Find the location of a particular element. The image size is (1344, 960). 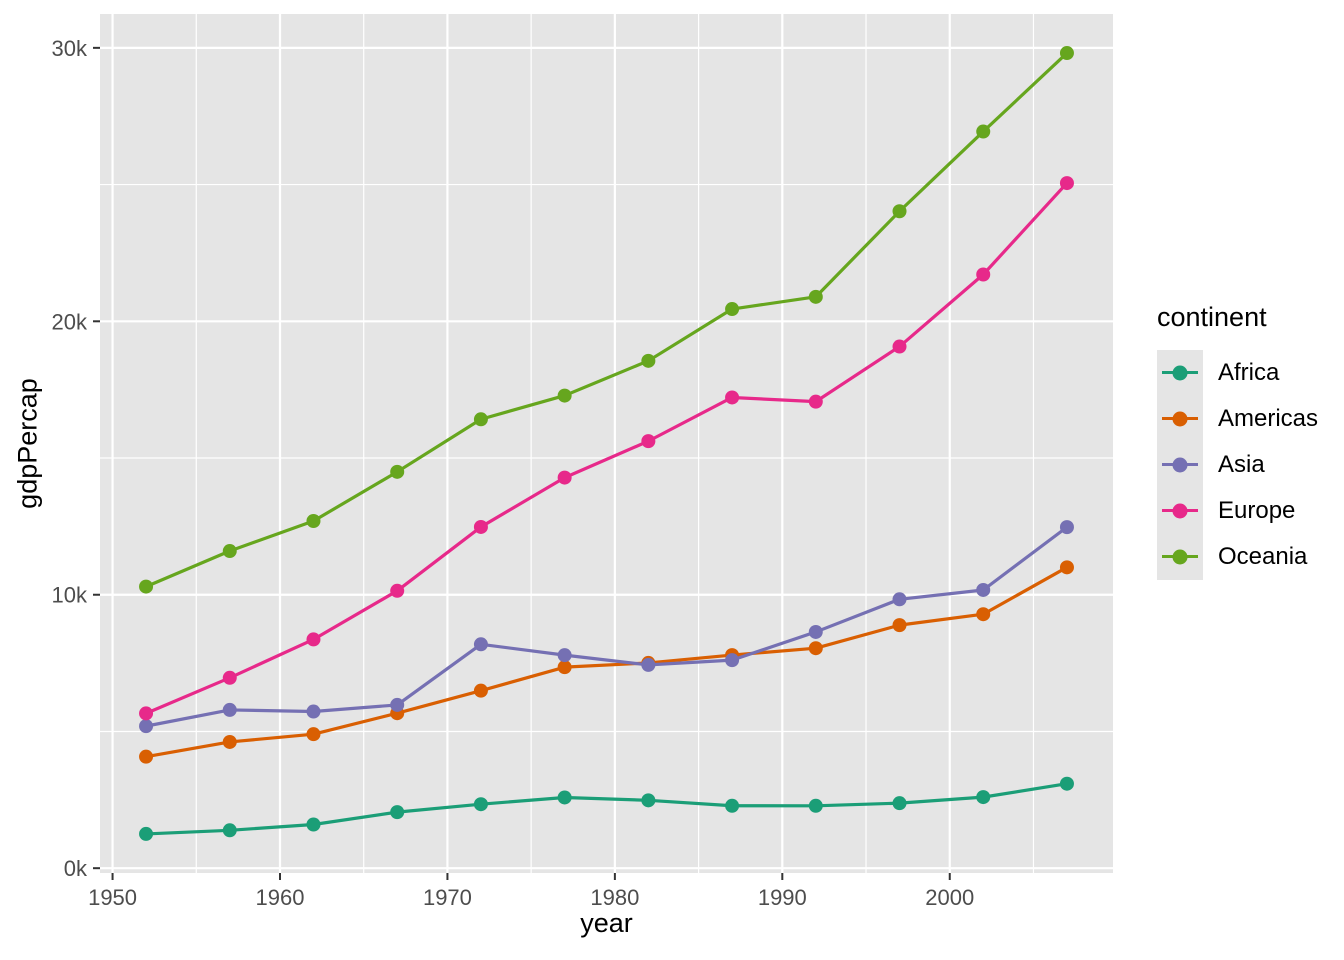

y-tick-label: 0k is located at coordinates (76, 868).